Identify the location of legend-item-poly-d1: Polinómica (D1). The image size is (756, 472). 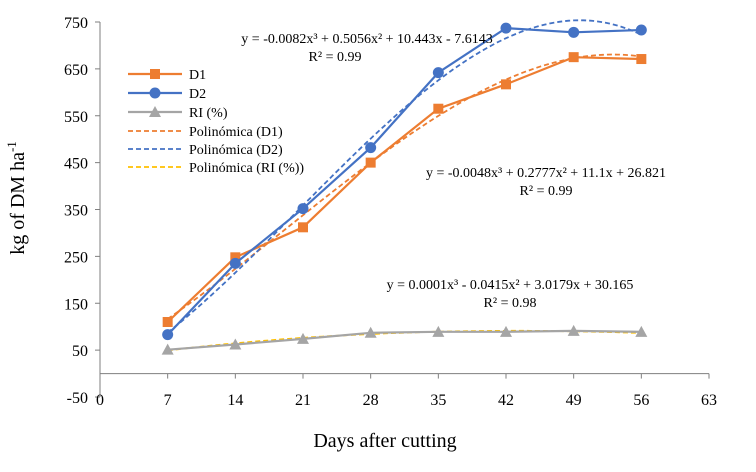
(205, 132).